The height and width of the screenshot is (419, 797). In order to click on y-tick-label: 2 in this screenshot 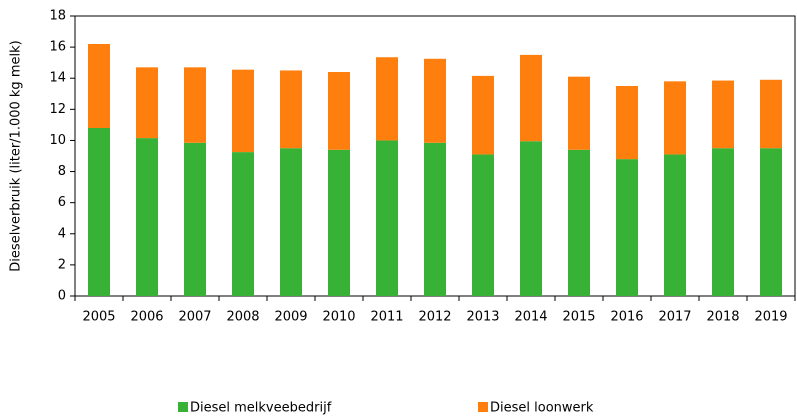, I will do `click(62, 264)`.